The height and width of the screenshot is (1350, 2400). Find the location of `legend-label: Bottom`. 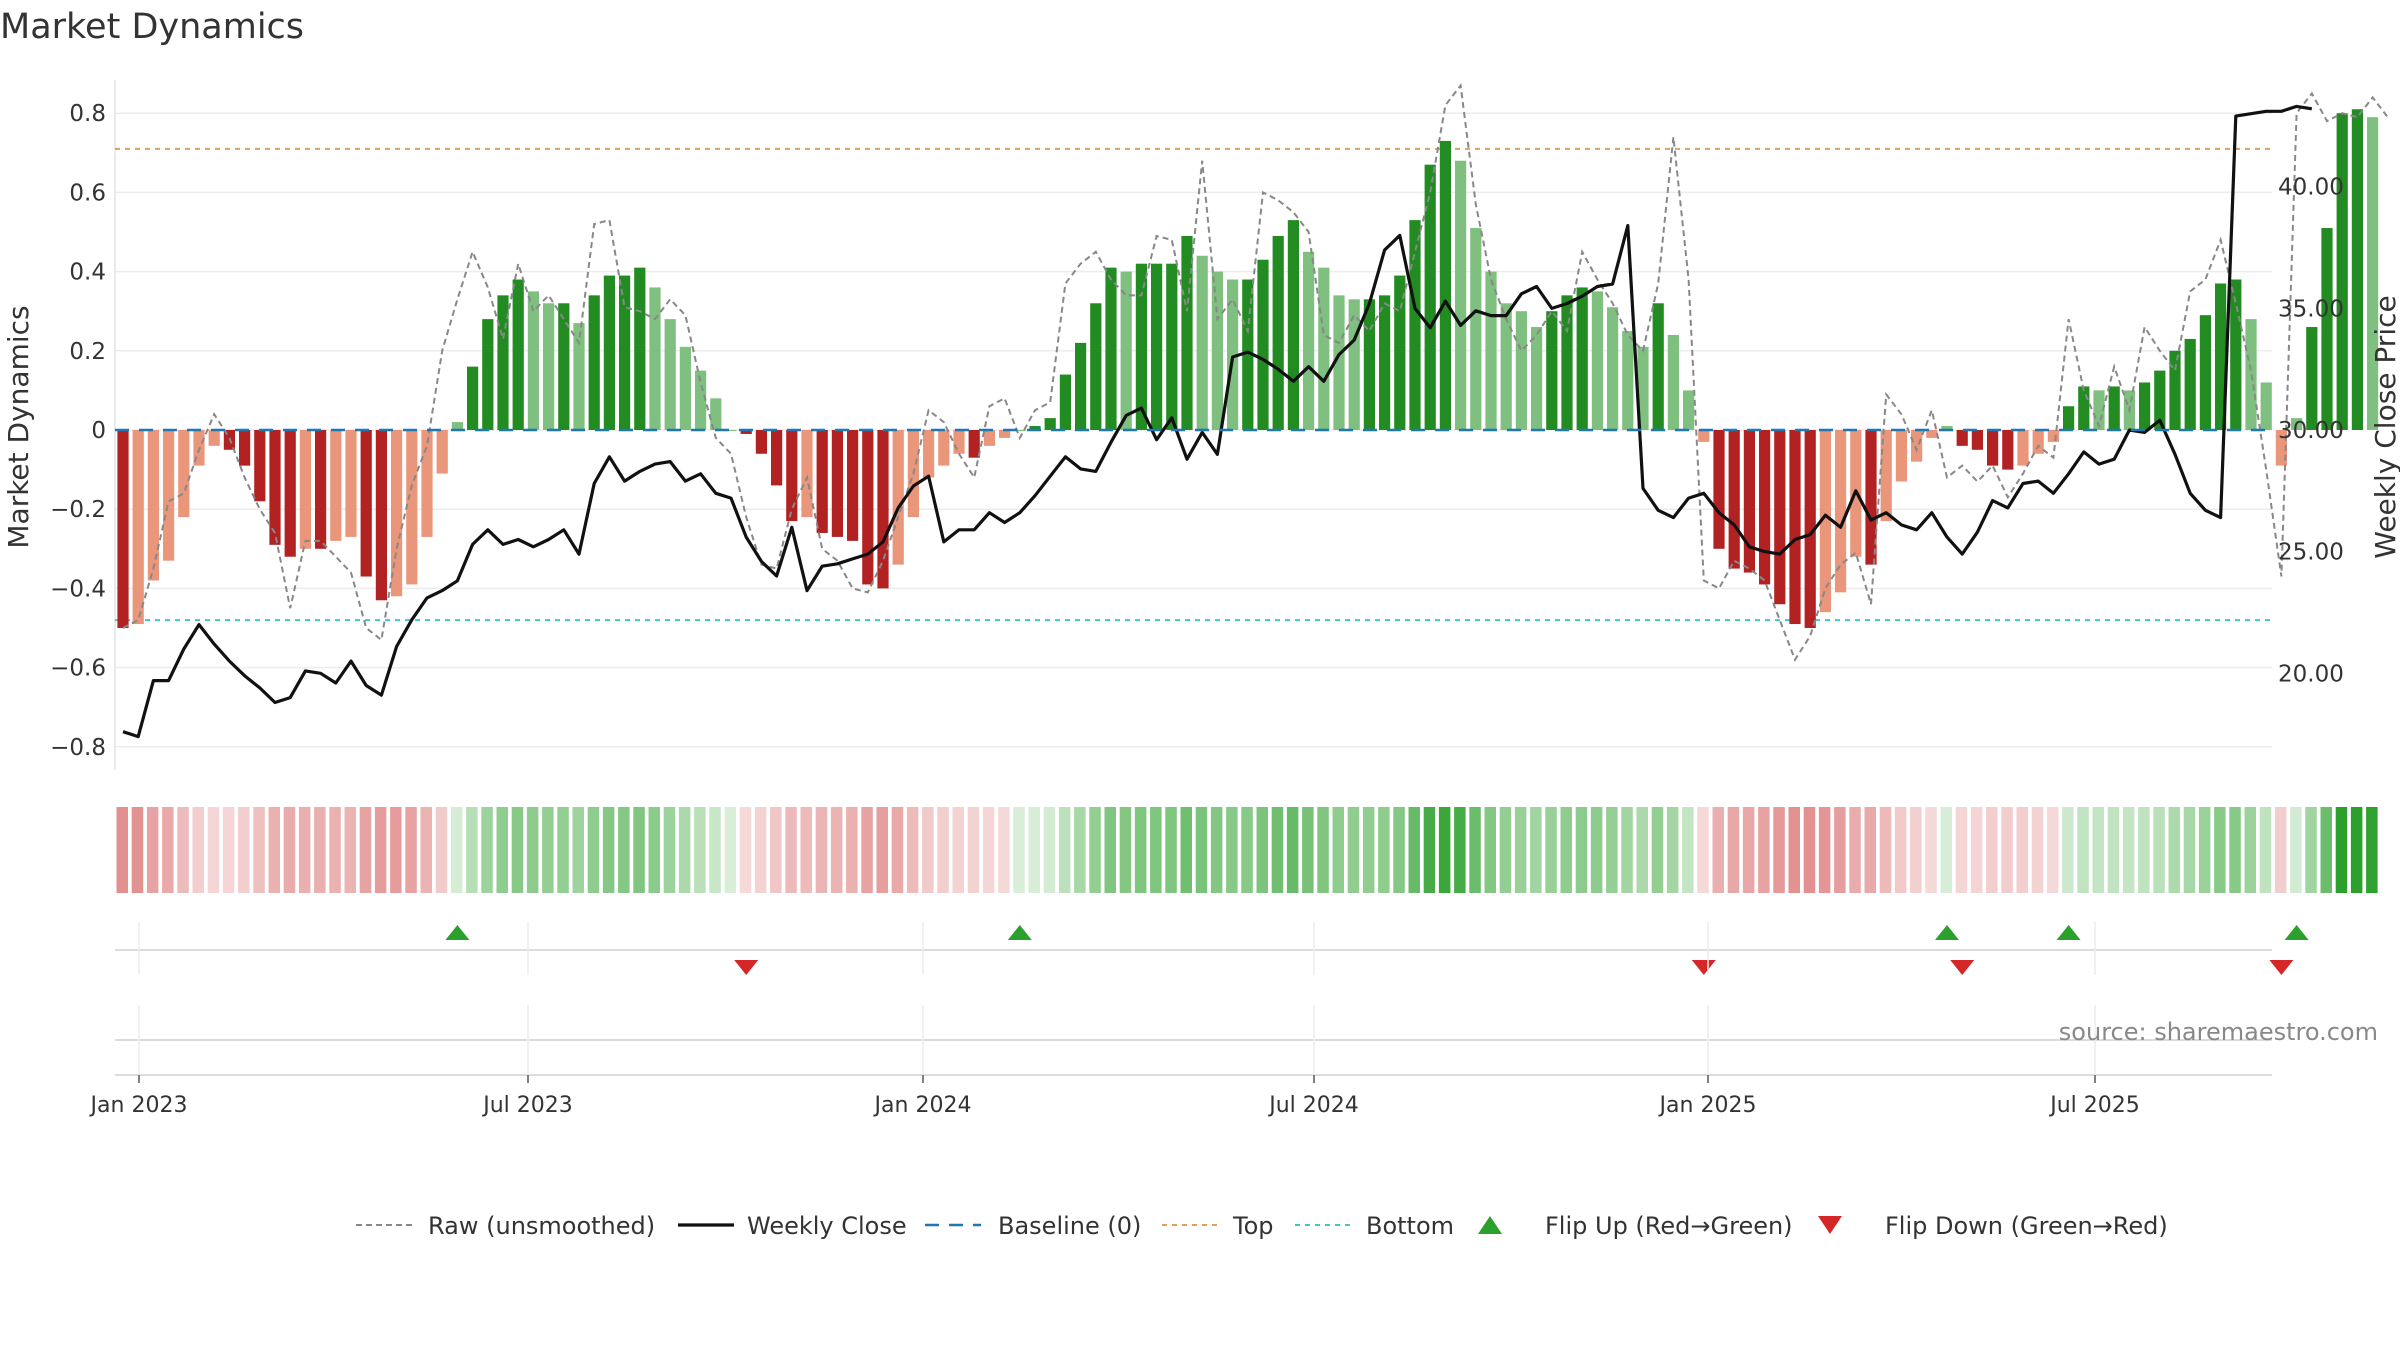

legend-label: Bottom is located at coordinates (1410, 1226).